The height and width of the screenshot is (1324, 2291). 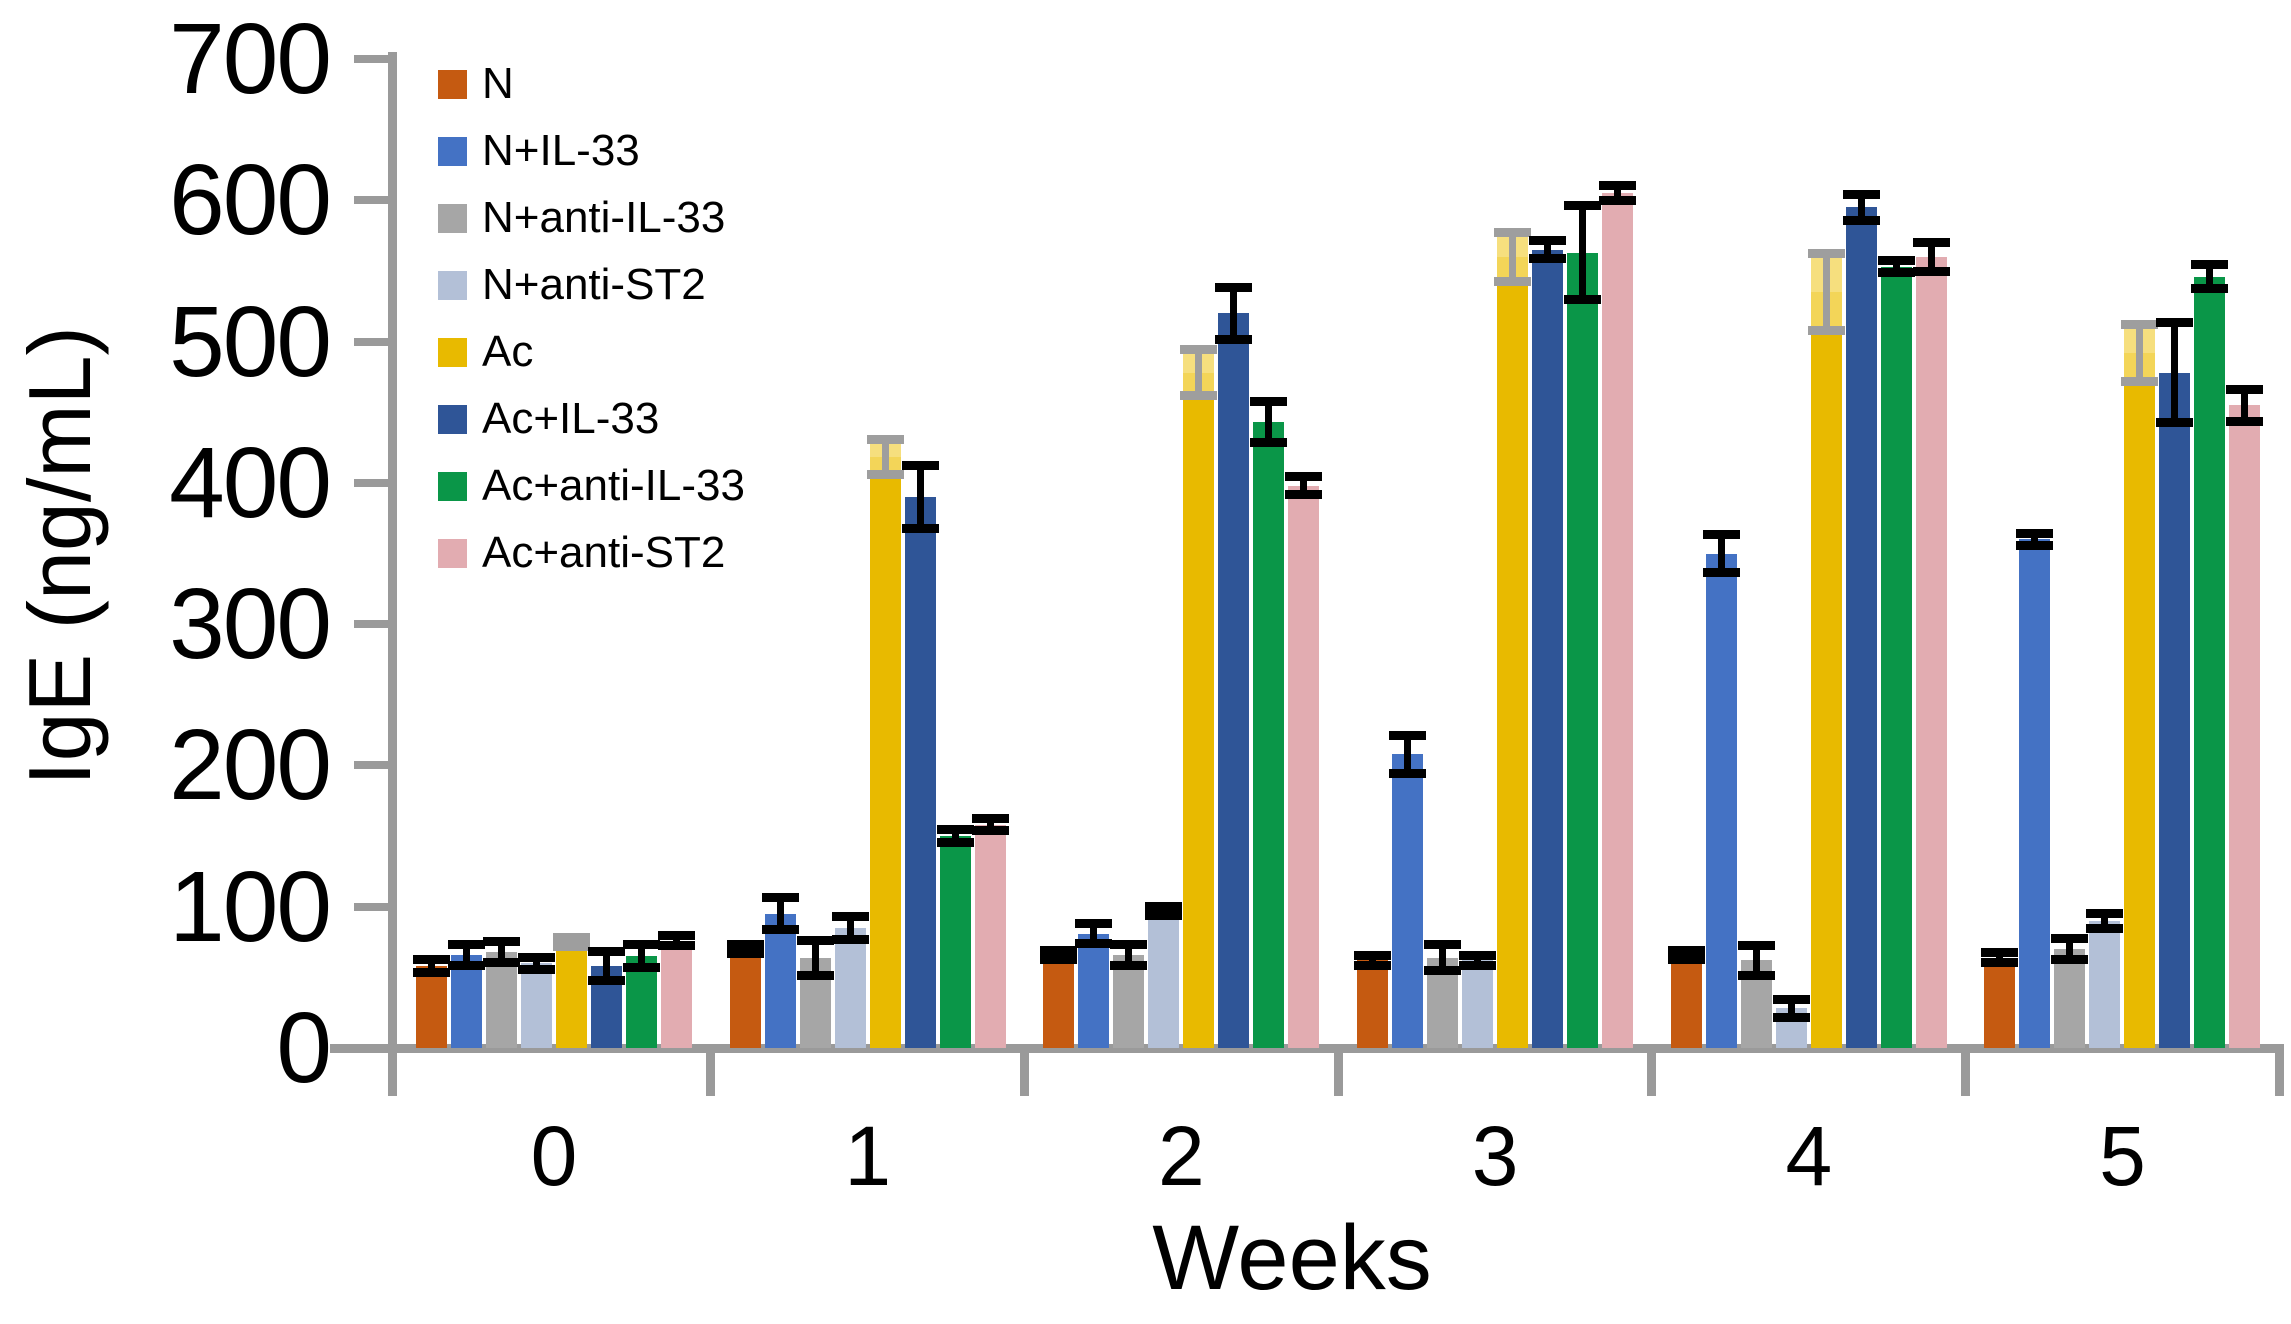 I want to click on bar-Ac+anti-IL-33-week-3, so click(x=1582, y=624).